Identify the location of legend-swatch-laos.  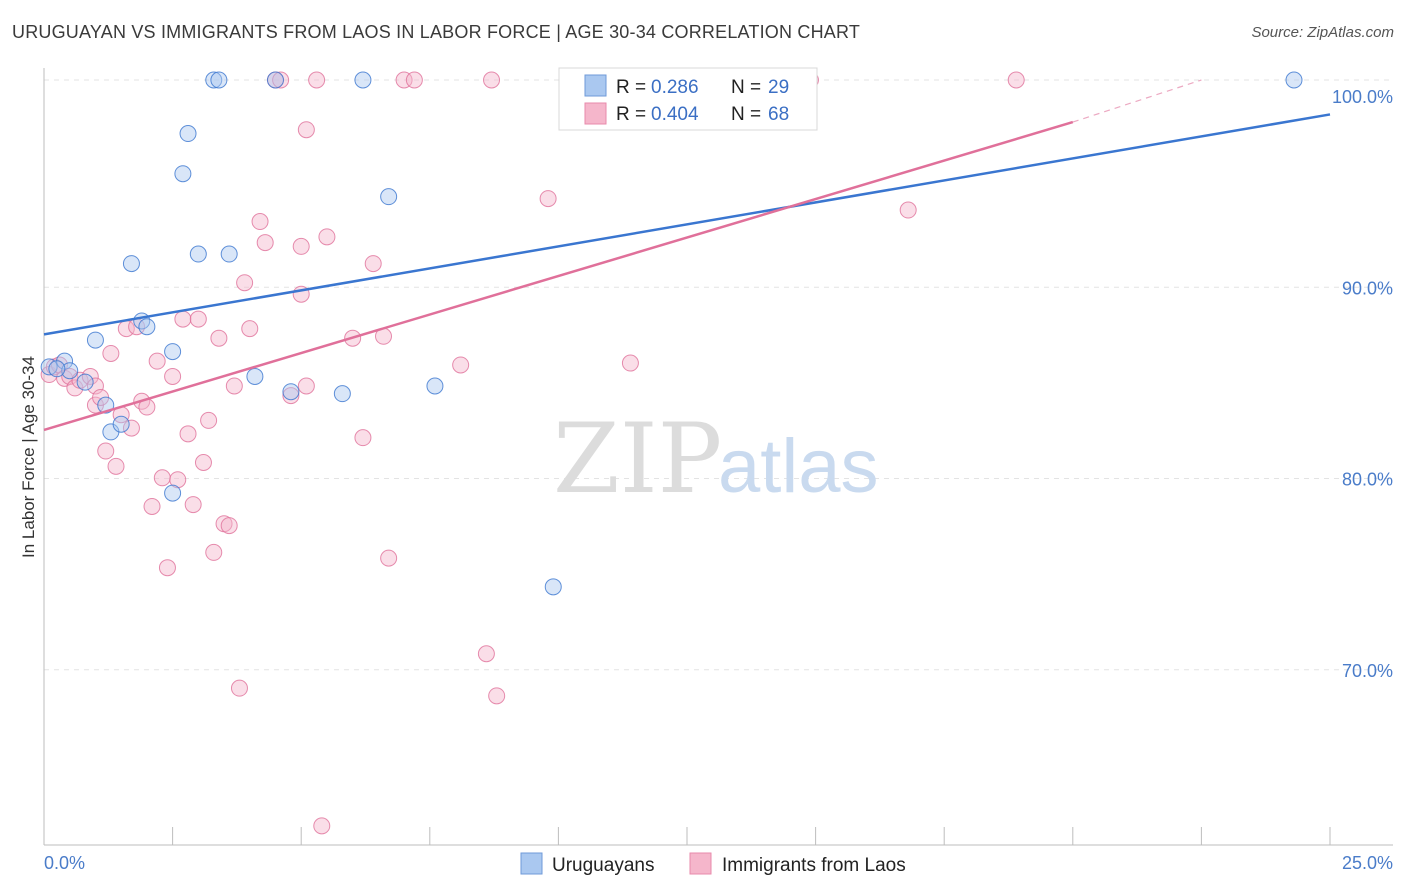
(595, 113).